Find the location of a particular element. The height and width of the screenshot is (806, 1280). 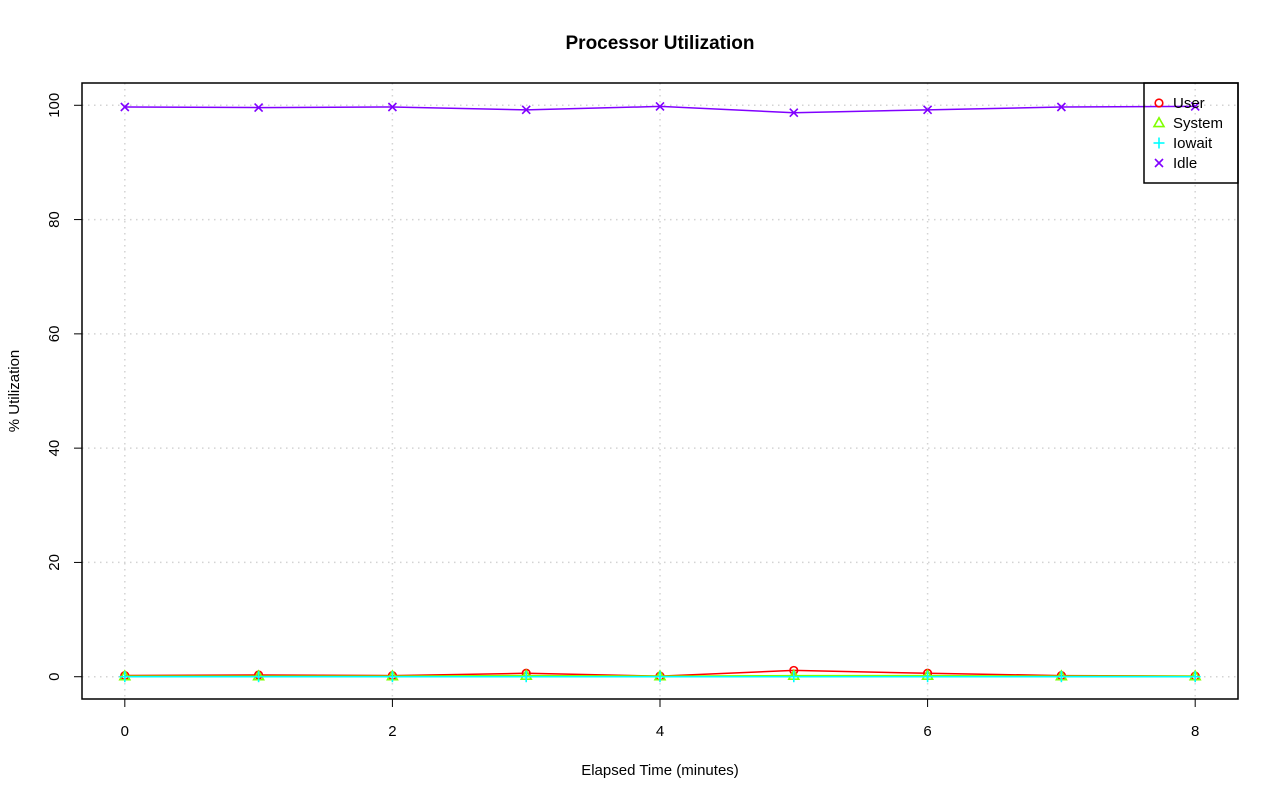

series-idle is located at coordinates (660, 109).